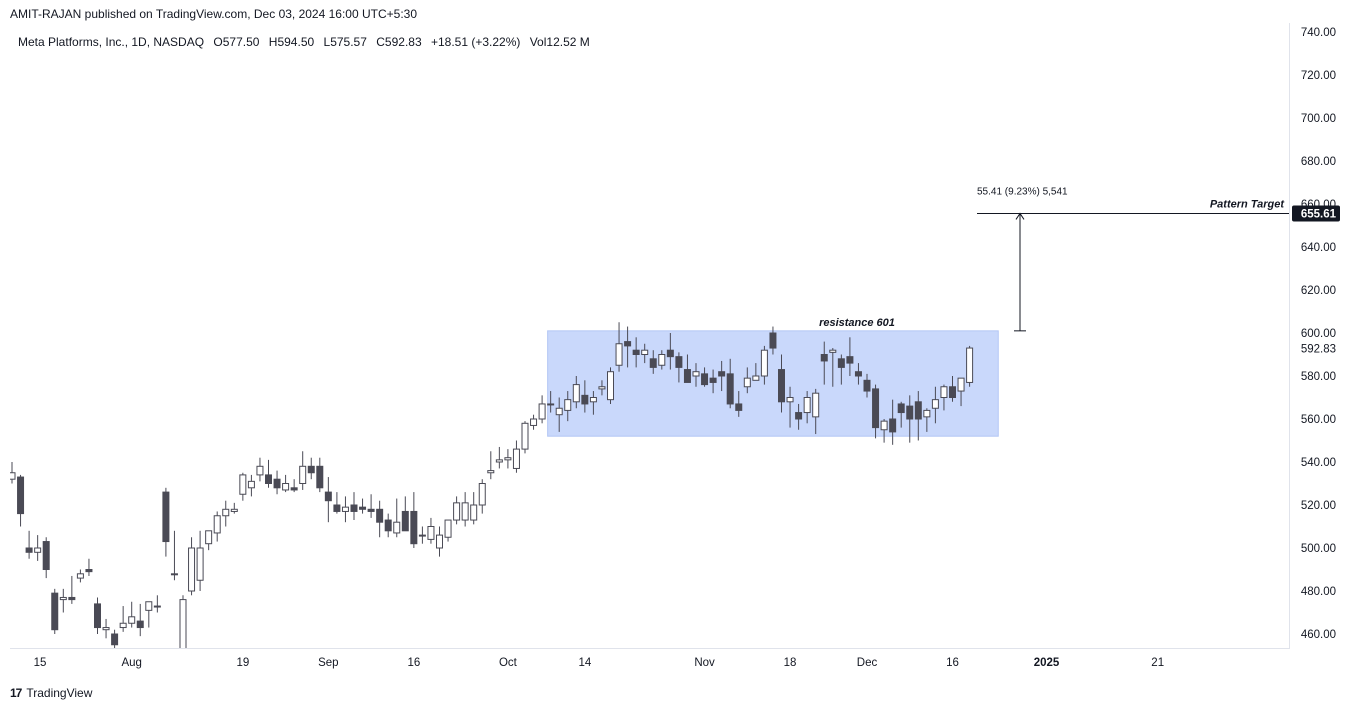  I want to click on legend-open: O577.50, so click(236, 42).